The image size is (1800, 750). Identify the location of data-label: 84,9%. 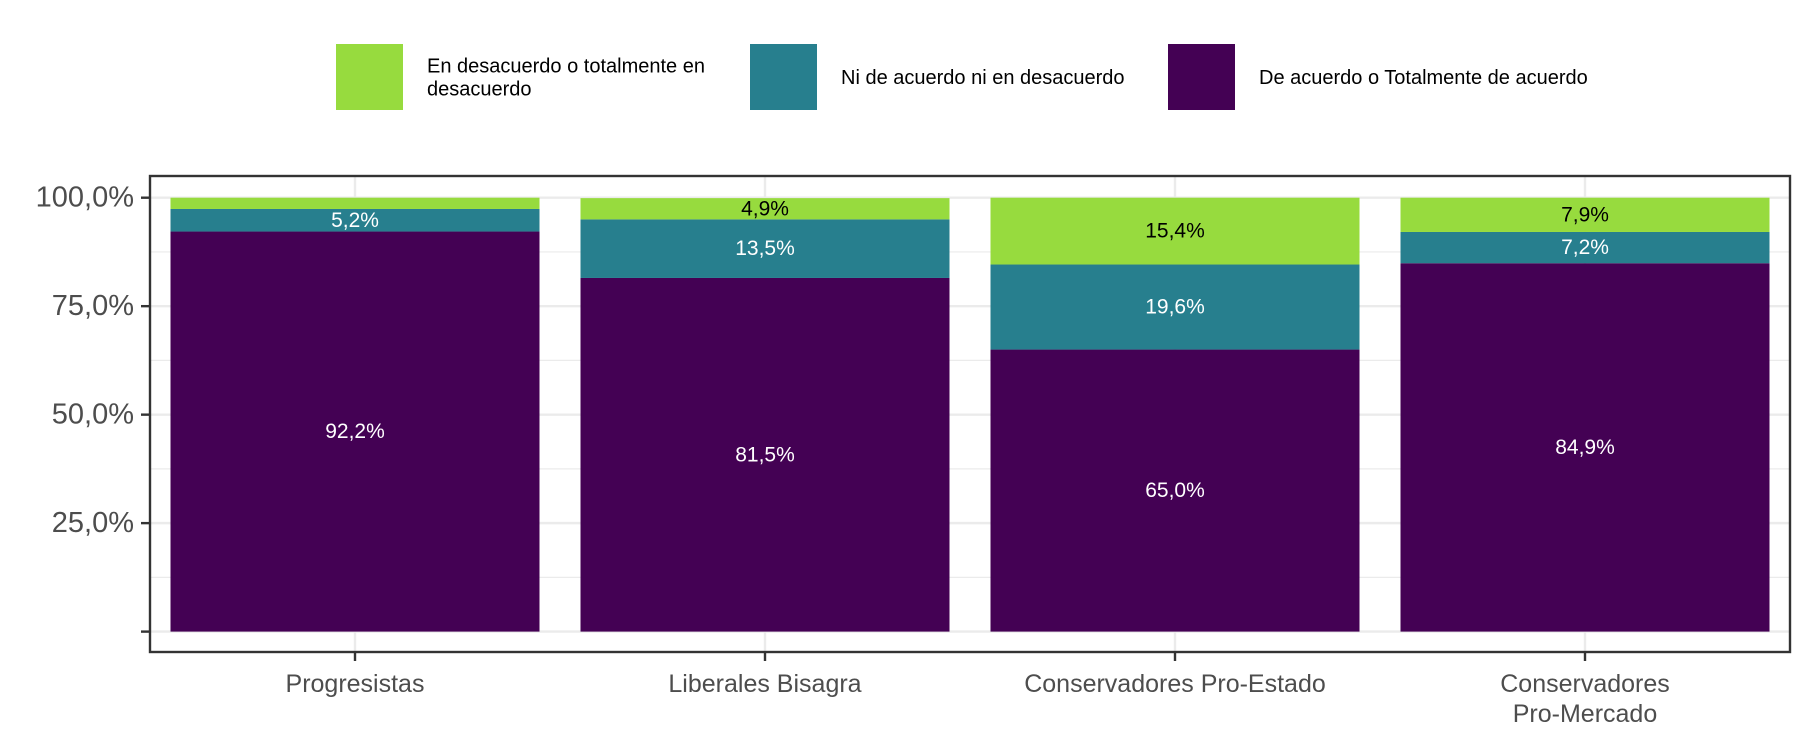
(1585, 447).